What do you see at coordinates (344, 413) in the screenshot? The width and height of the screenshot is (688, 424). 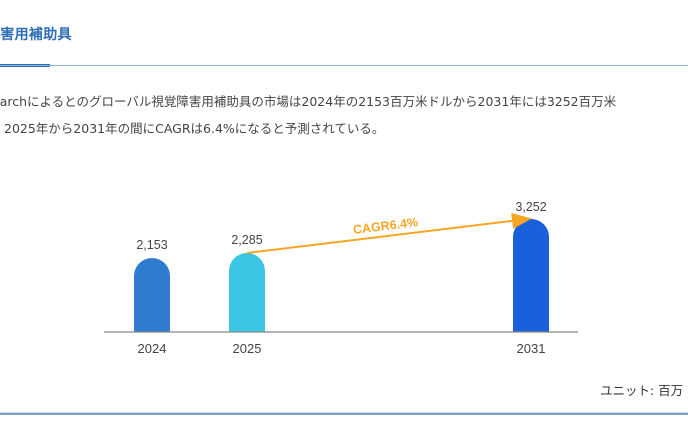 I see `bottom-divider` at bounding box center [344, 413].